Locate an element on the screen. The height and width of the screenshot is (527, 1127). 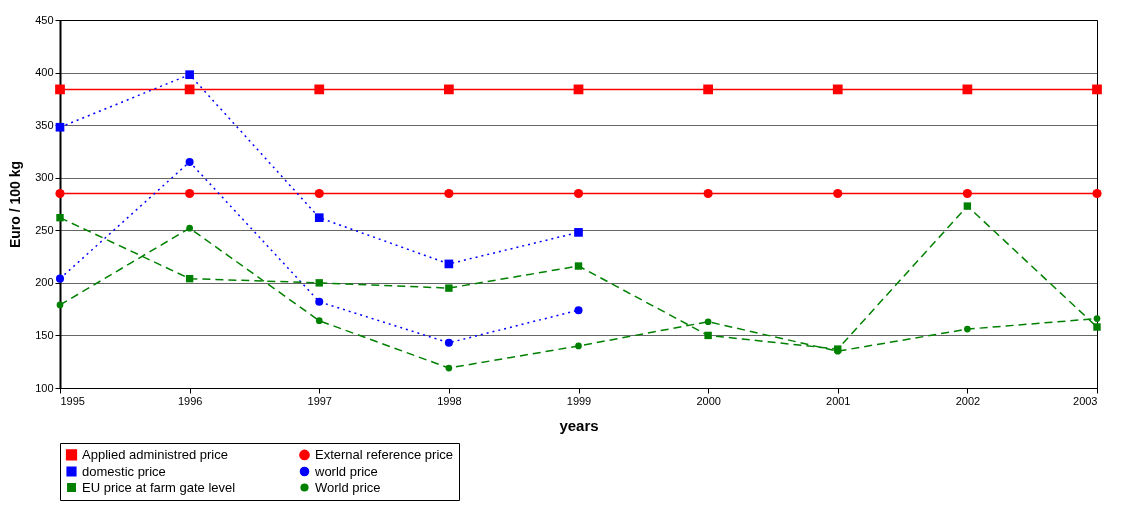
y-tick-label: 450 is located at coordinates (44, 19).